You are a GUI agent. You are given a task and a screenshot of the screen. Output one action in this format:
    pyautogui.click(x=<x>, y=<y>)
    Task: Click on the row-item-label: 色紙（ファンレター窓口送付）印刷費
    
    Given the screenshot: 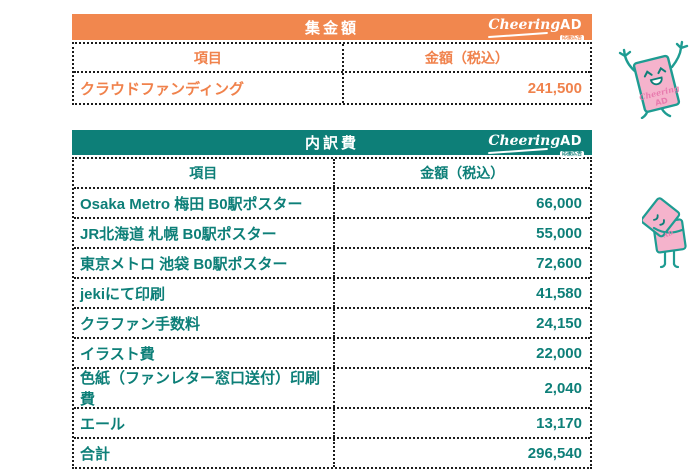 What is the action you would take?
    pyautogui.click(x=204, y=388)
    